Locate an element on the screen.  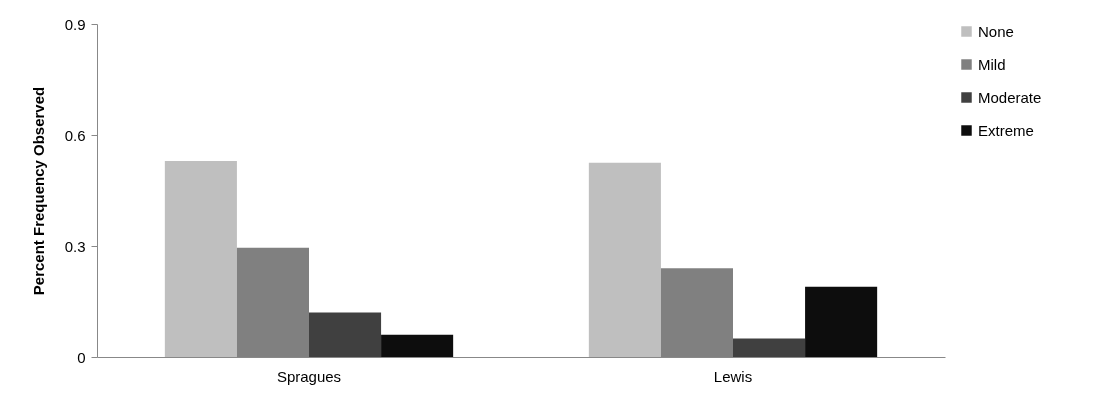
x-tick-label: Lewis is located at coordinates (733, 376).